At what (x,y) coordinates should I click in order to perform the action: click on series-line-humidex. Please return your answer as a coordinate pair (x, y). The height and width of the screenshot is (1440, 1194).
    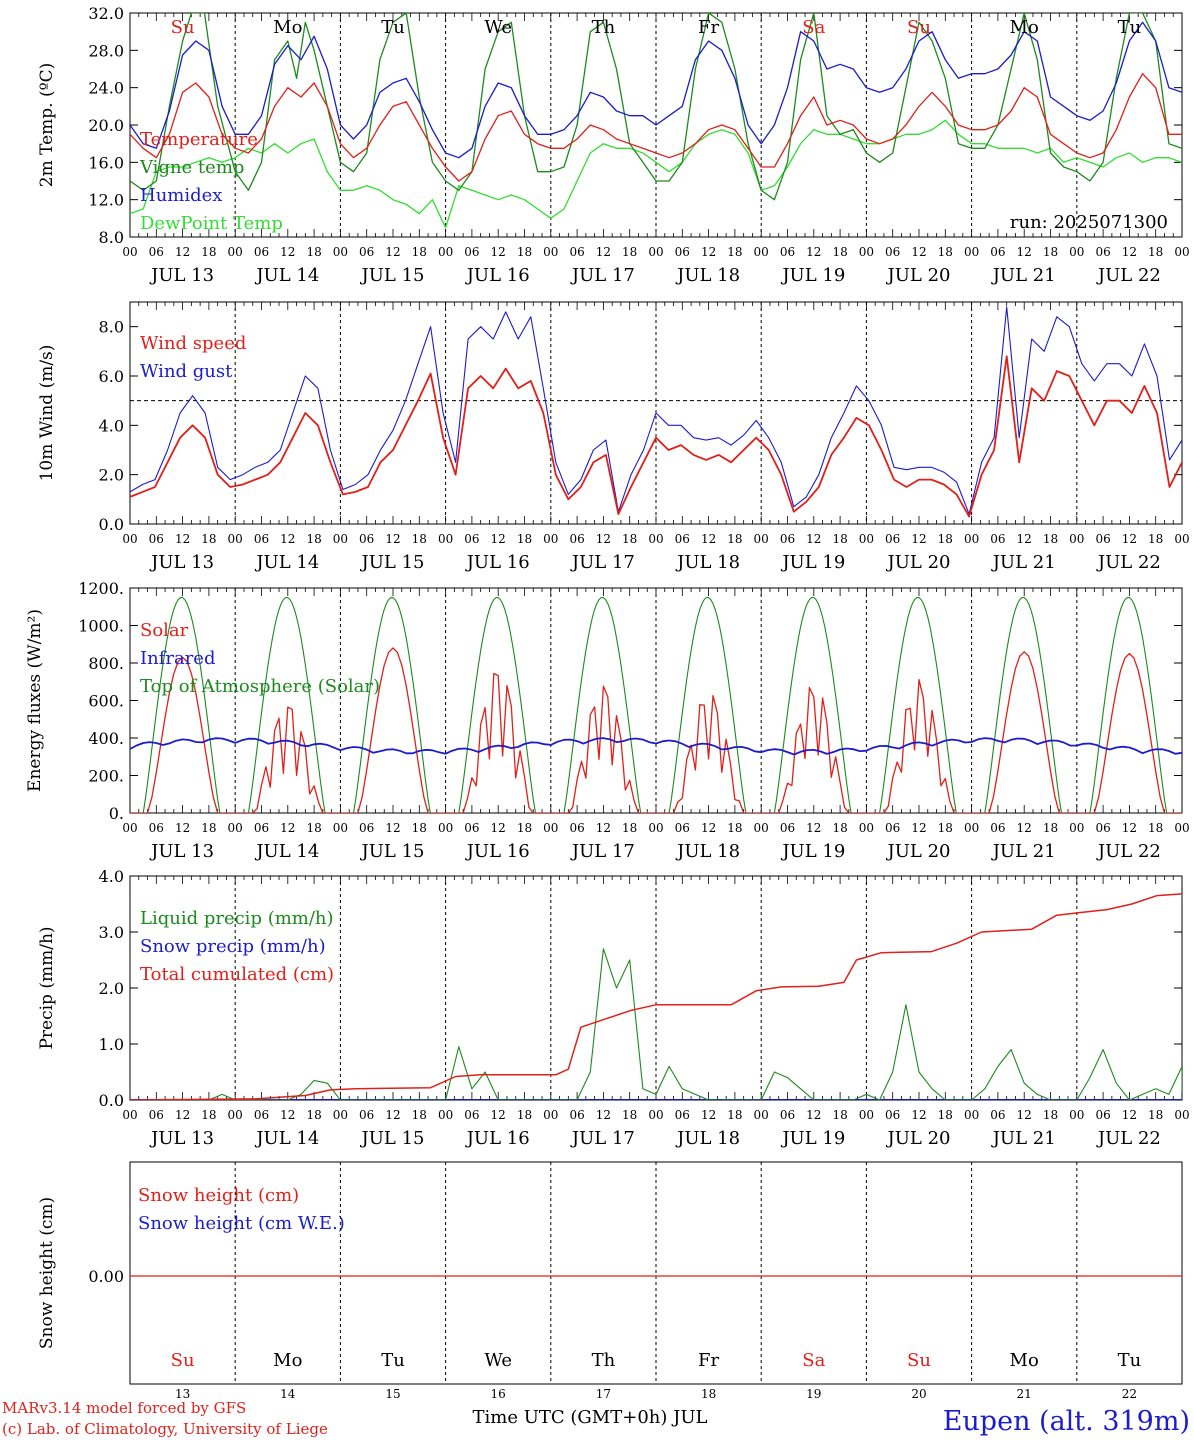
    Looking at the image, I should click on (656, 90).